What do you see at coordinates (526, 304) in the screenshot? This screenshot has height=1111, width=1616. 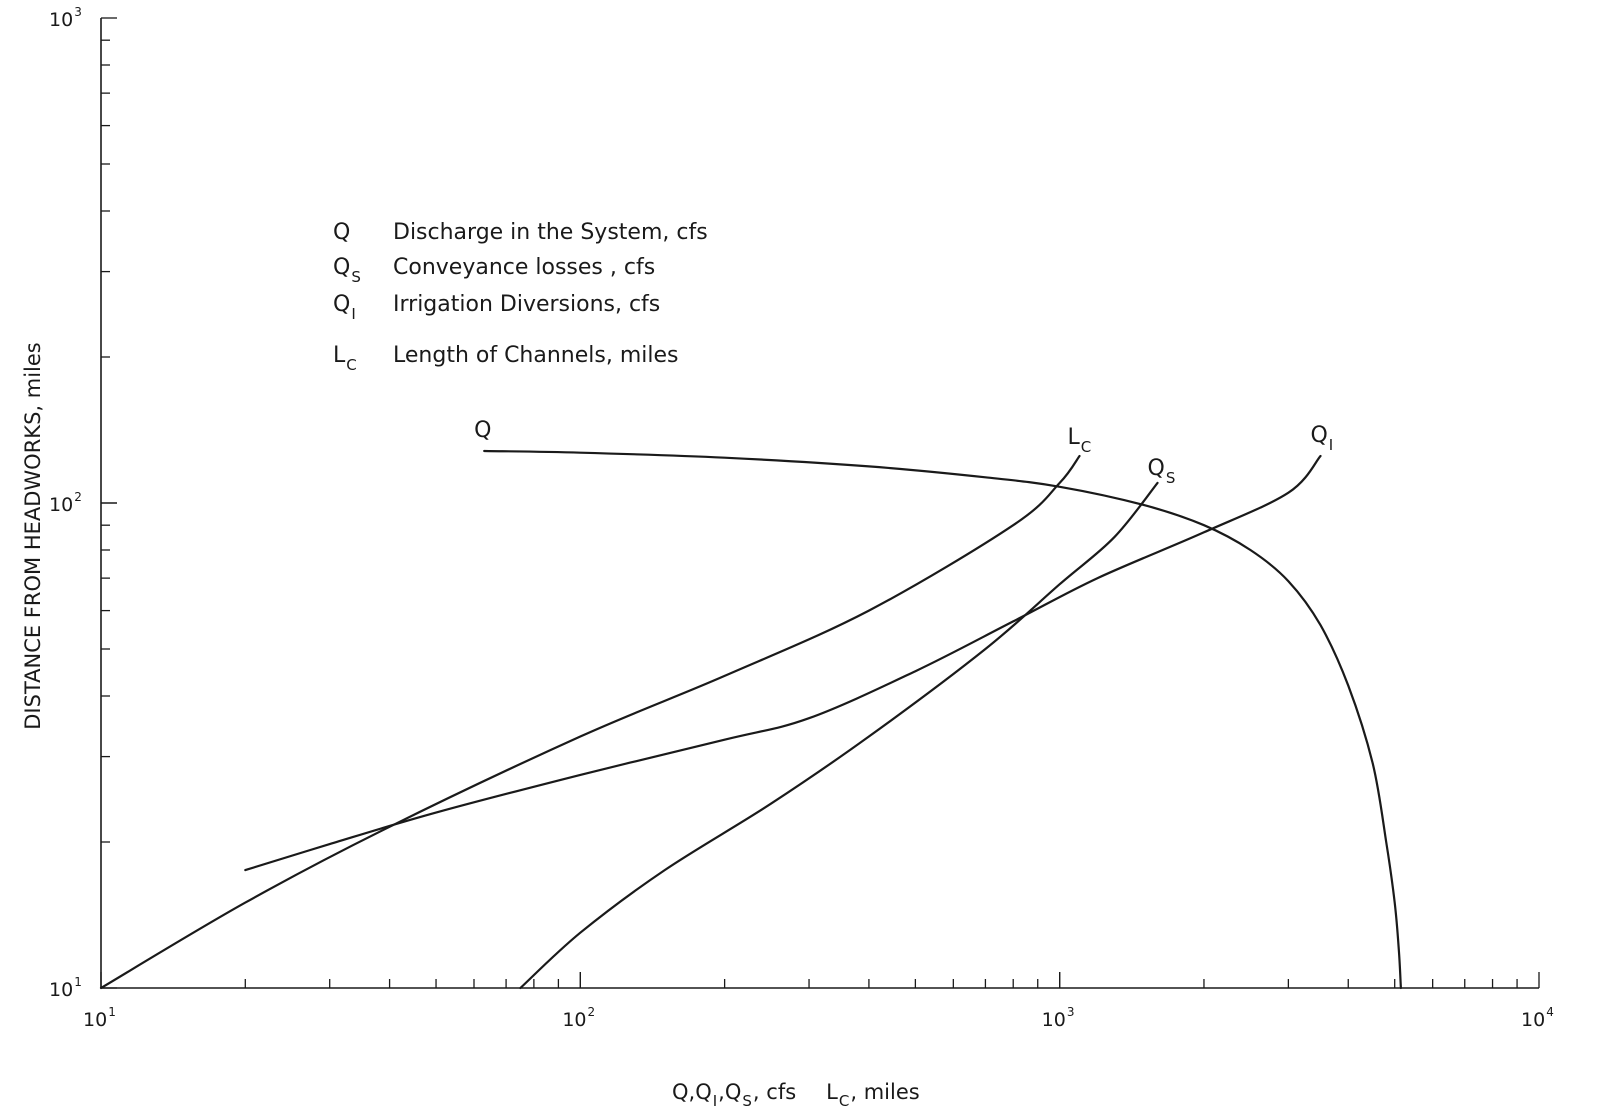 I see `legend-label: Irrigation Diversions, cfs` at bounding box center [526, 304].